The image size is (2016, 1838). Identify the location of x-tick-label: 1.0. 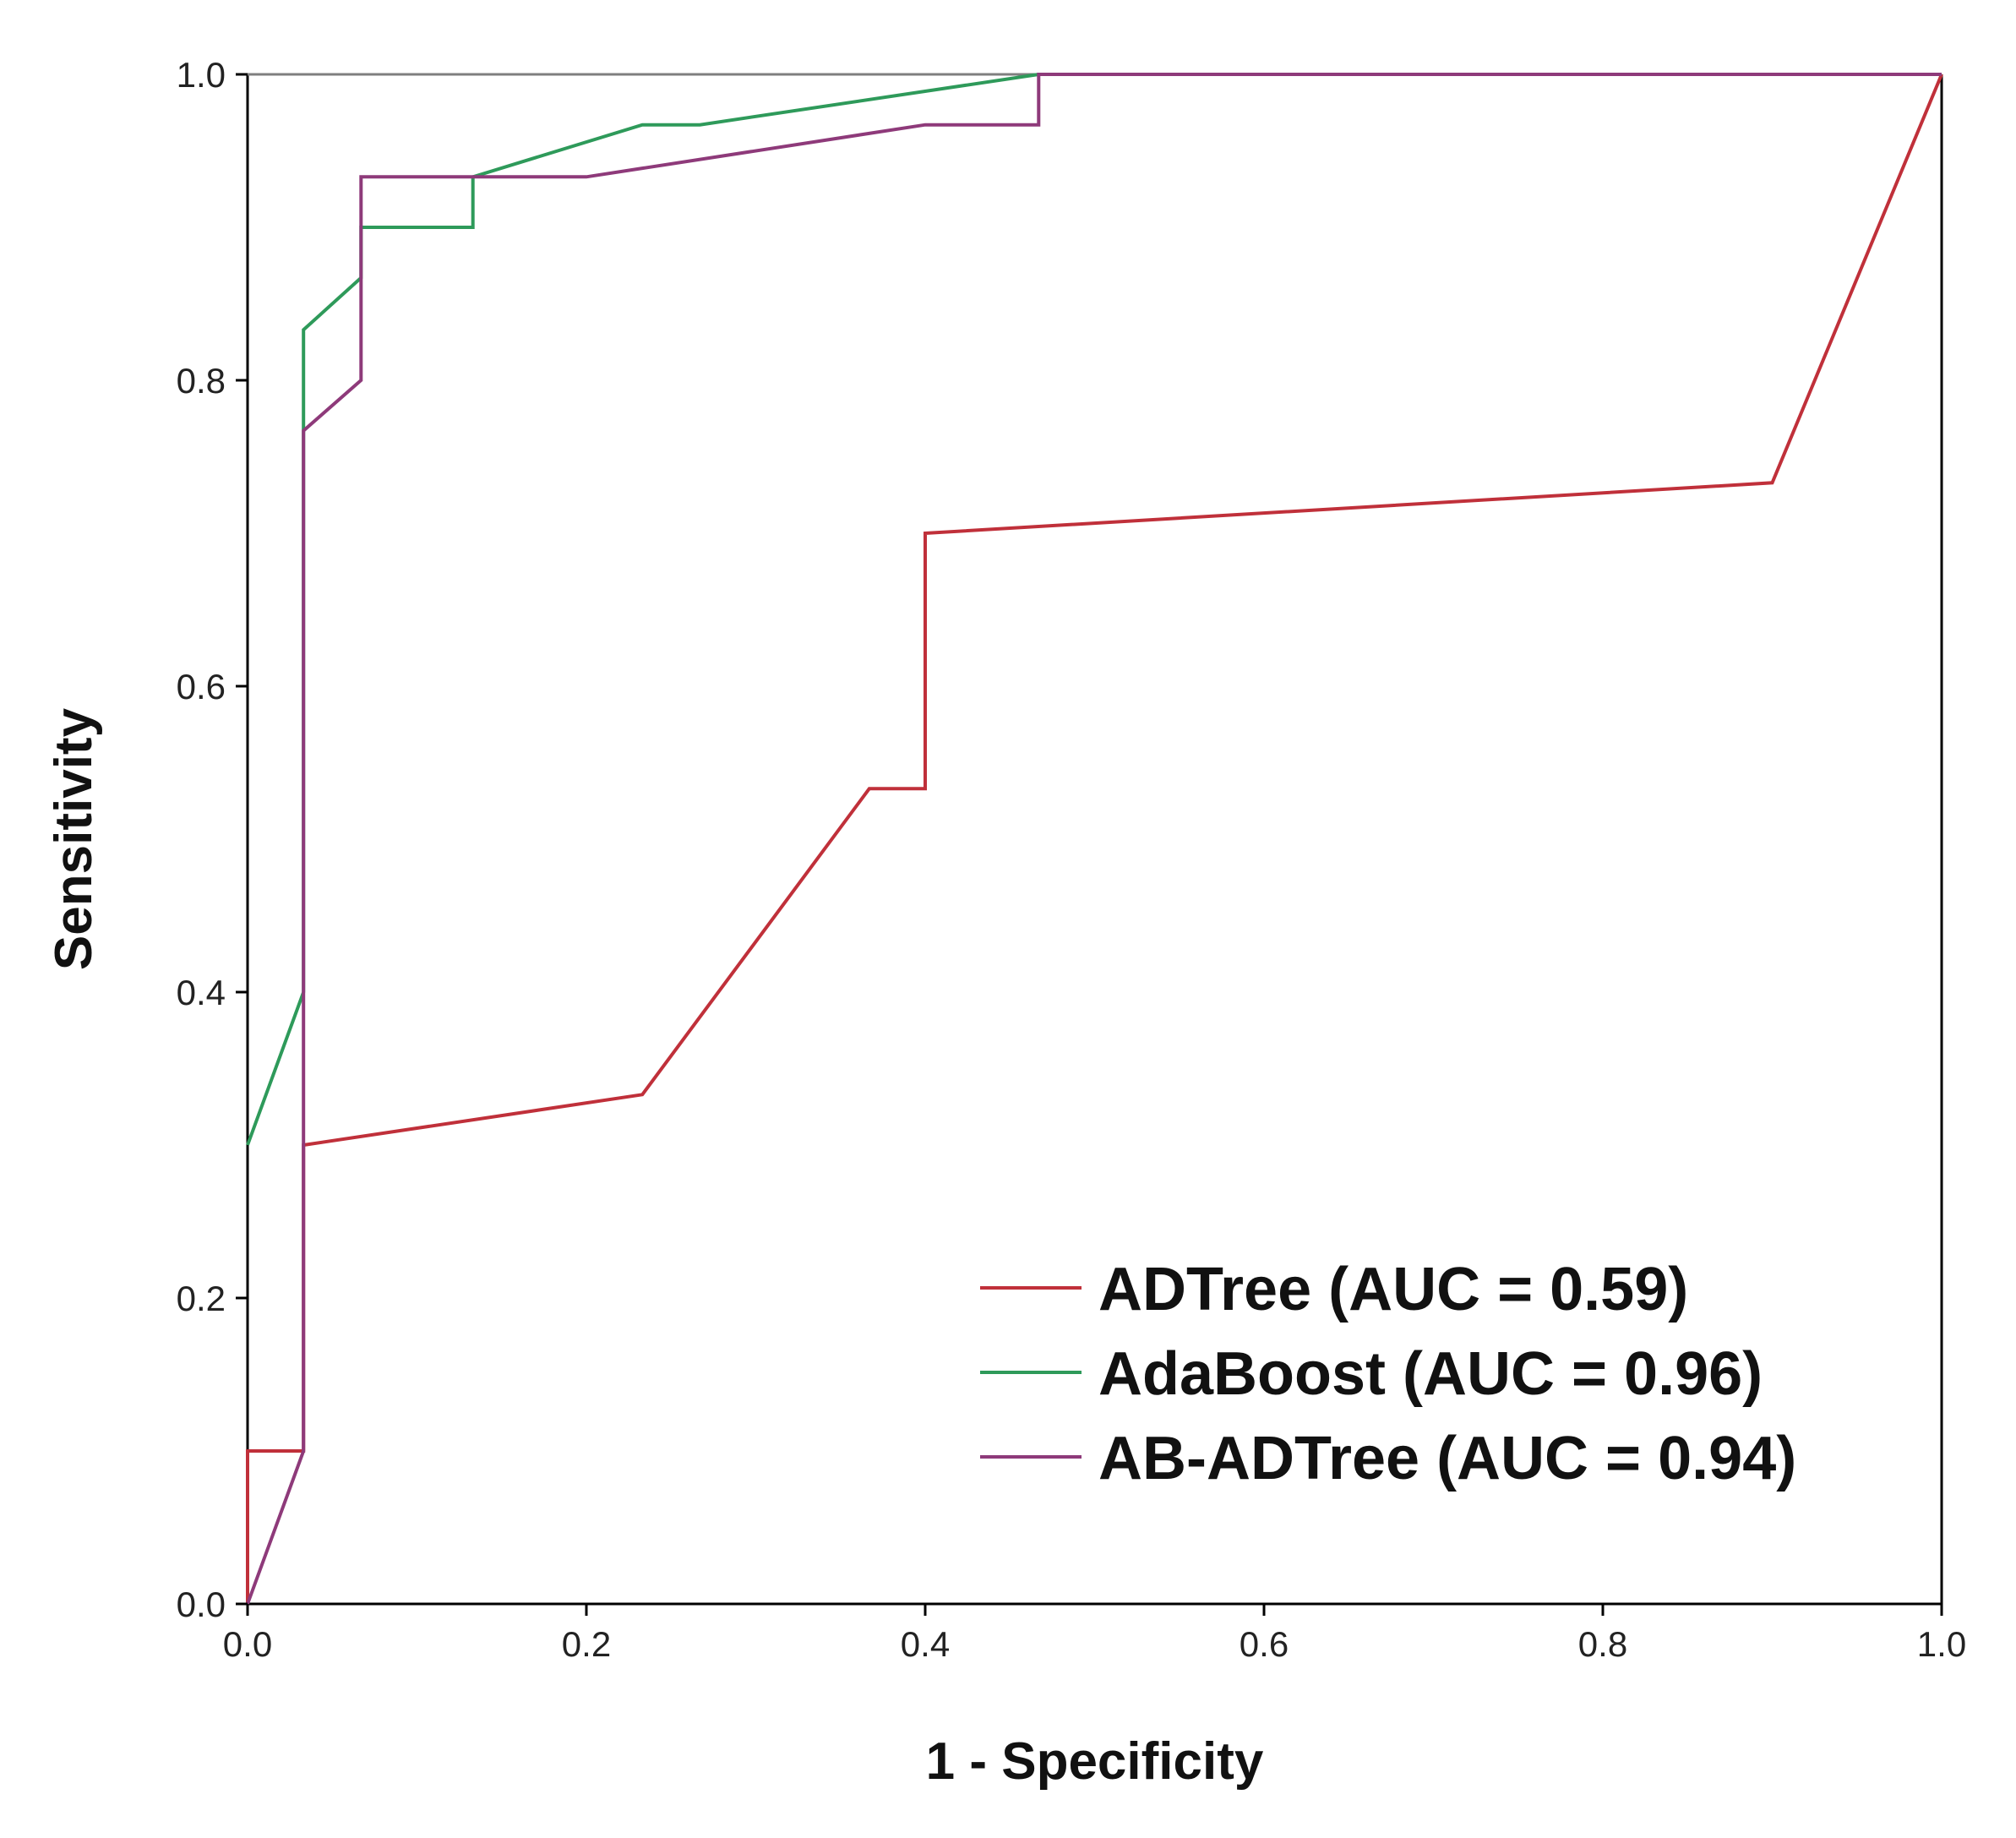
(1942, 1644).